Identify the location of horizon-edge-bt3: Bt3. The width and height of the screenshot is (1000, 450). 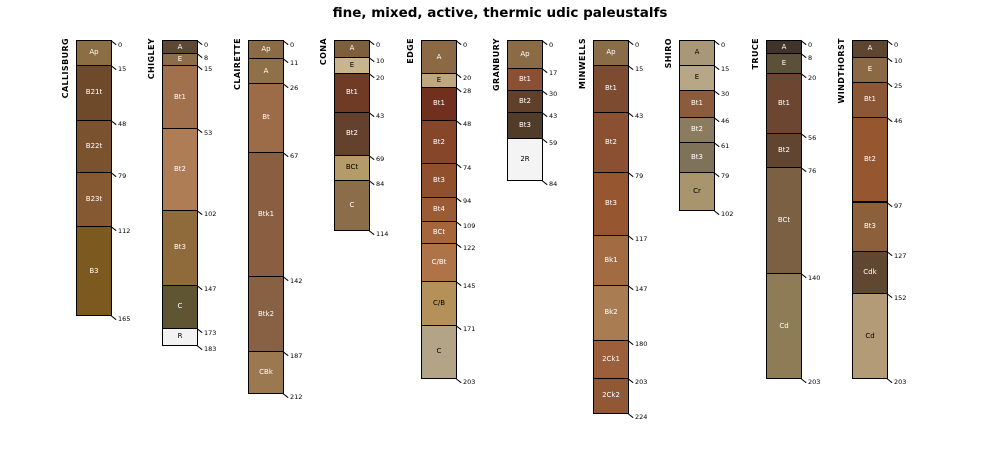
(439, 180).